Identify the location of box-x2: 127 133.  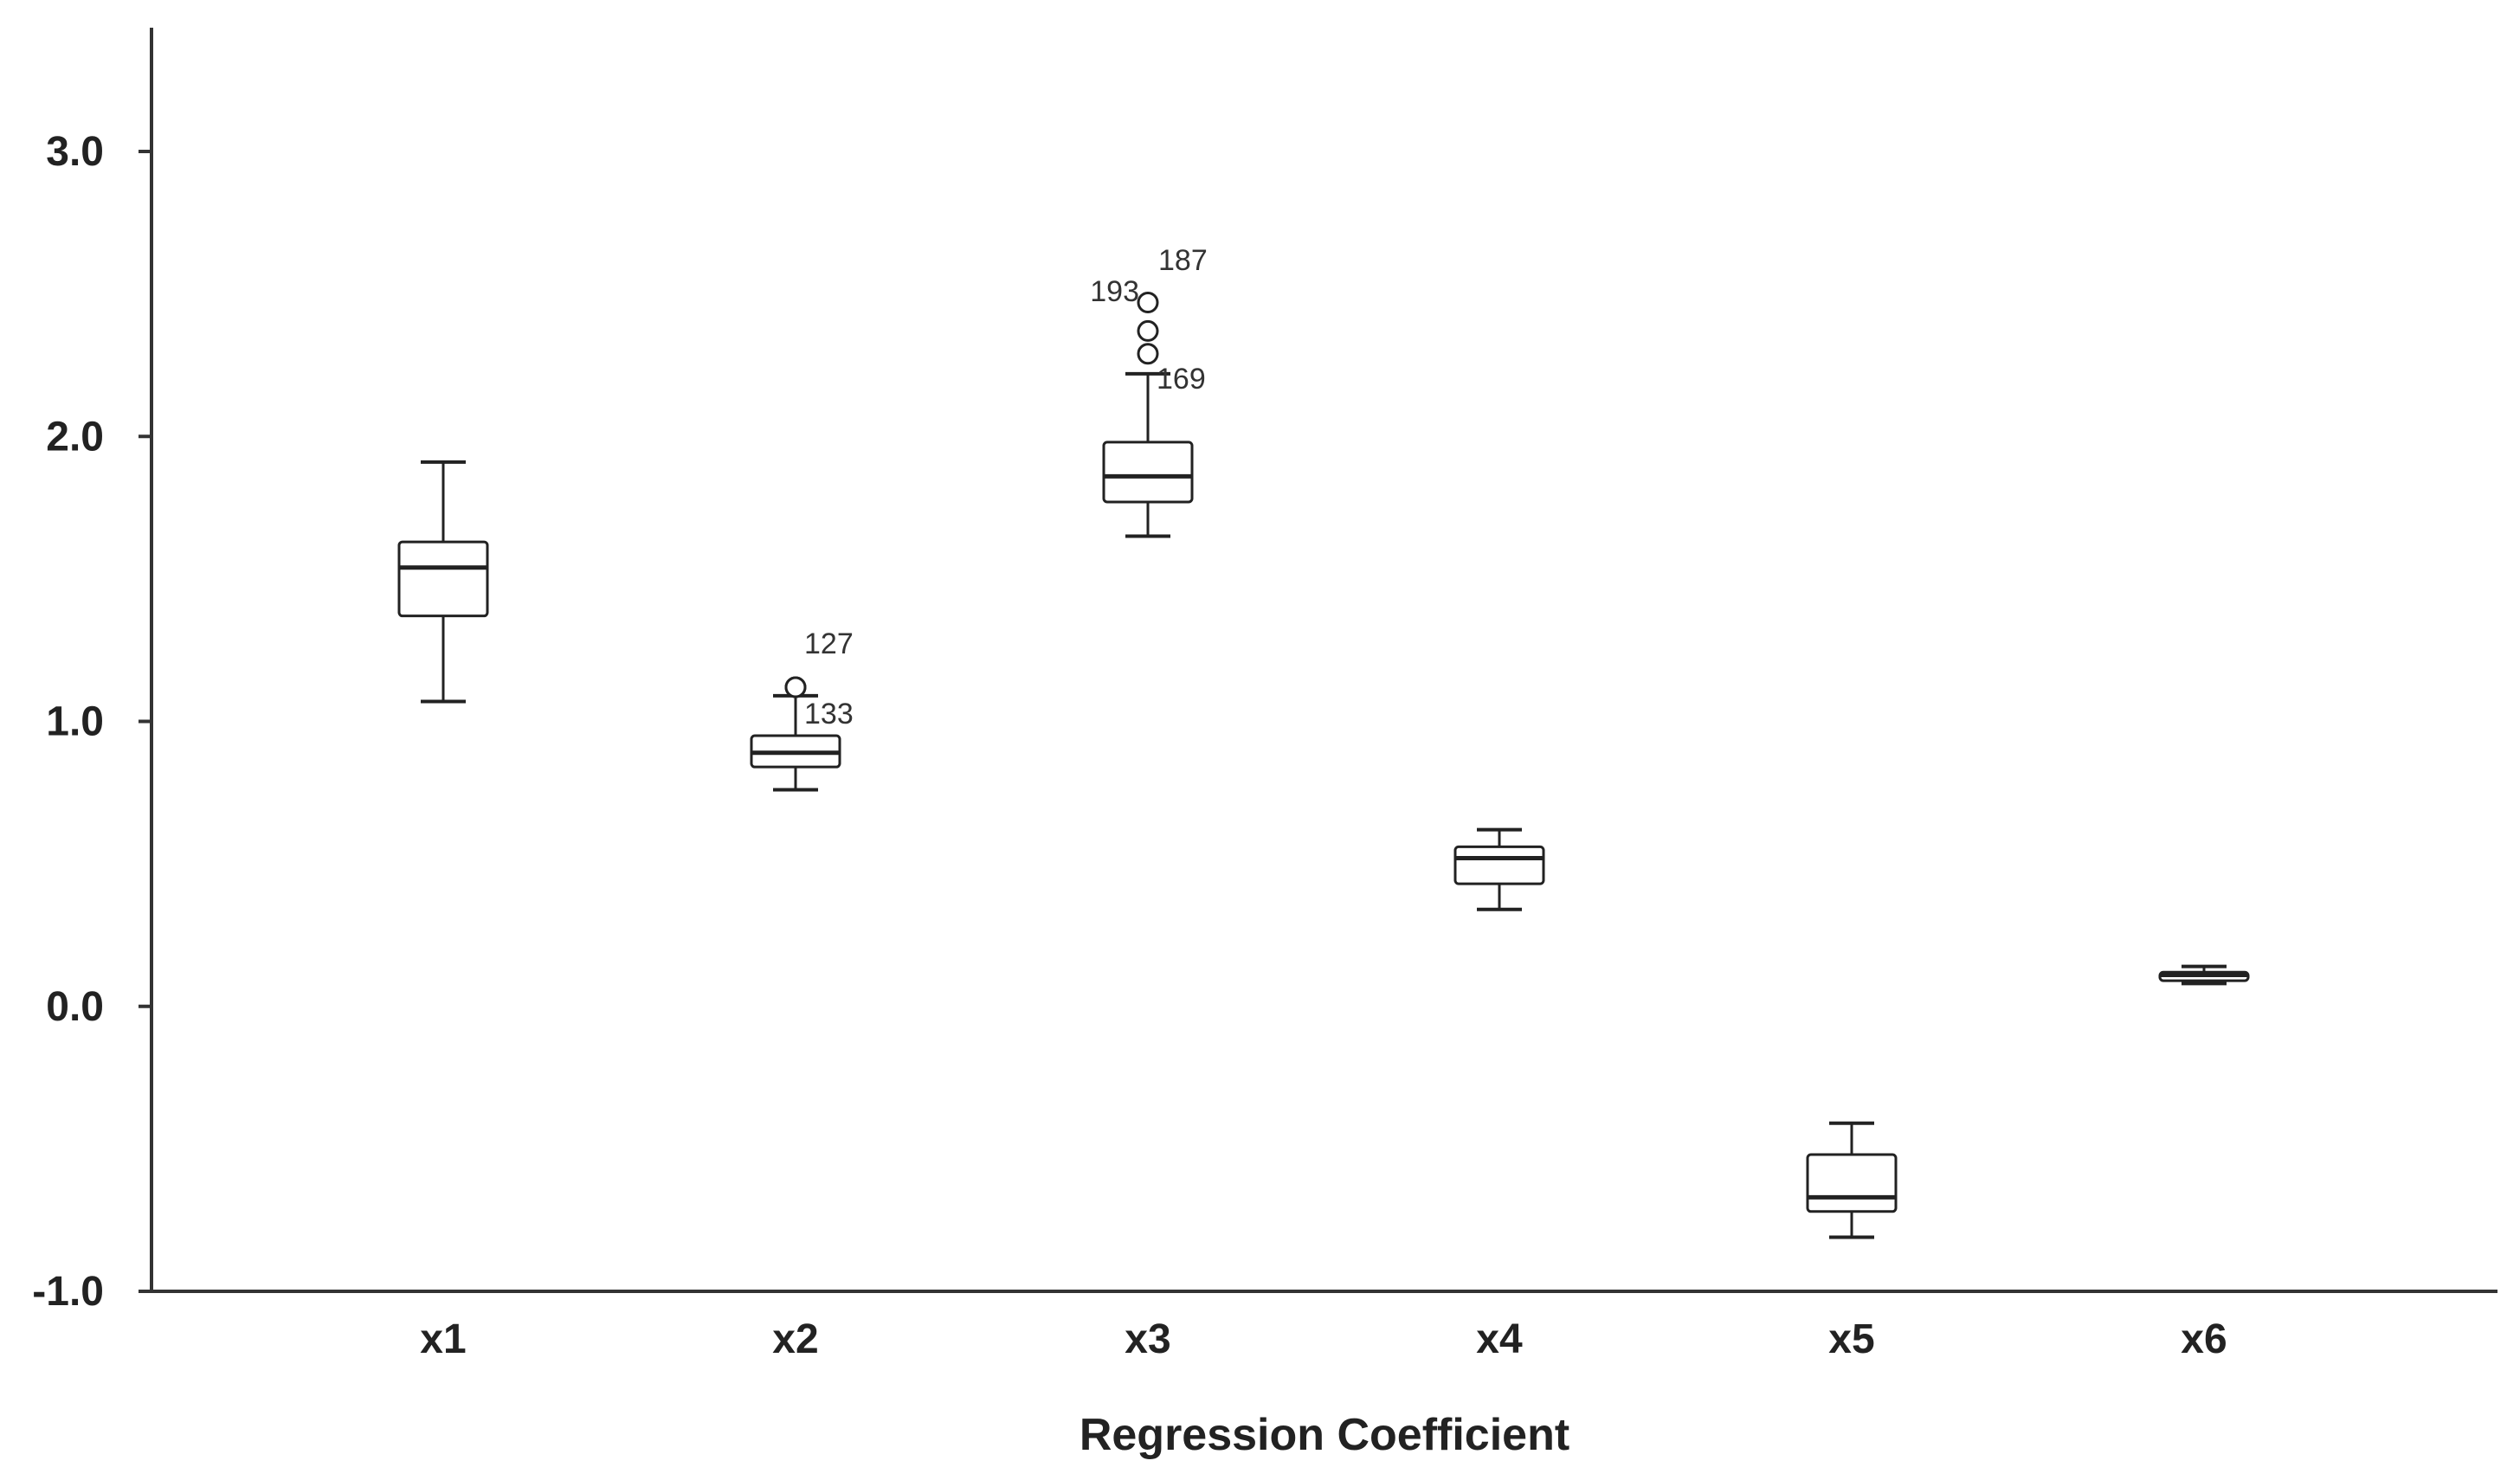
(802, 709).